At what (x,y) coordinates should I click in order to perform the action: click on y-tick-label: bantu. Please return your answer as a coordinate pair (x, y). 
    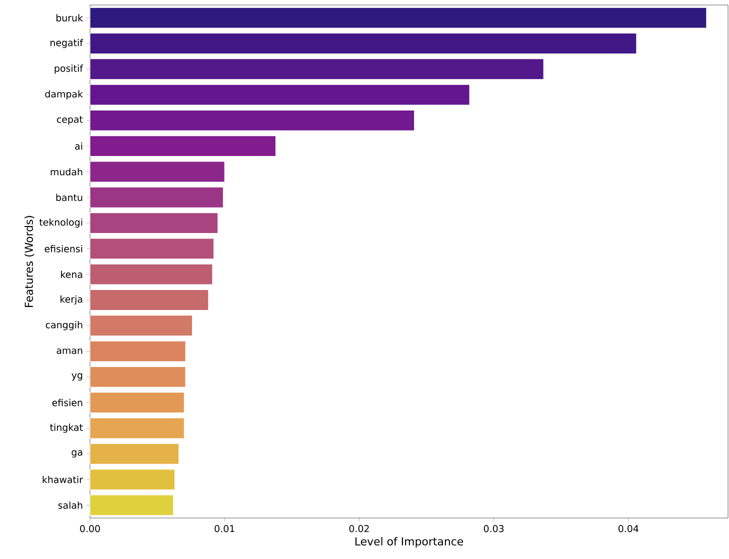
    Looking at the image, I should click on (69, 198).